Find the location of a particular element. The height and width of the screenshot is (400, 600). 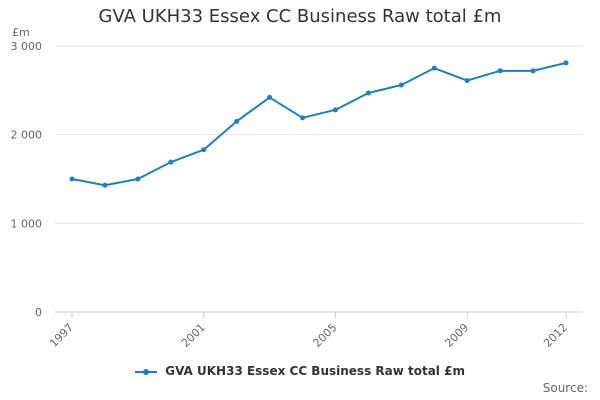

legend-line-marker-icon is located at coordinates (146, 372).